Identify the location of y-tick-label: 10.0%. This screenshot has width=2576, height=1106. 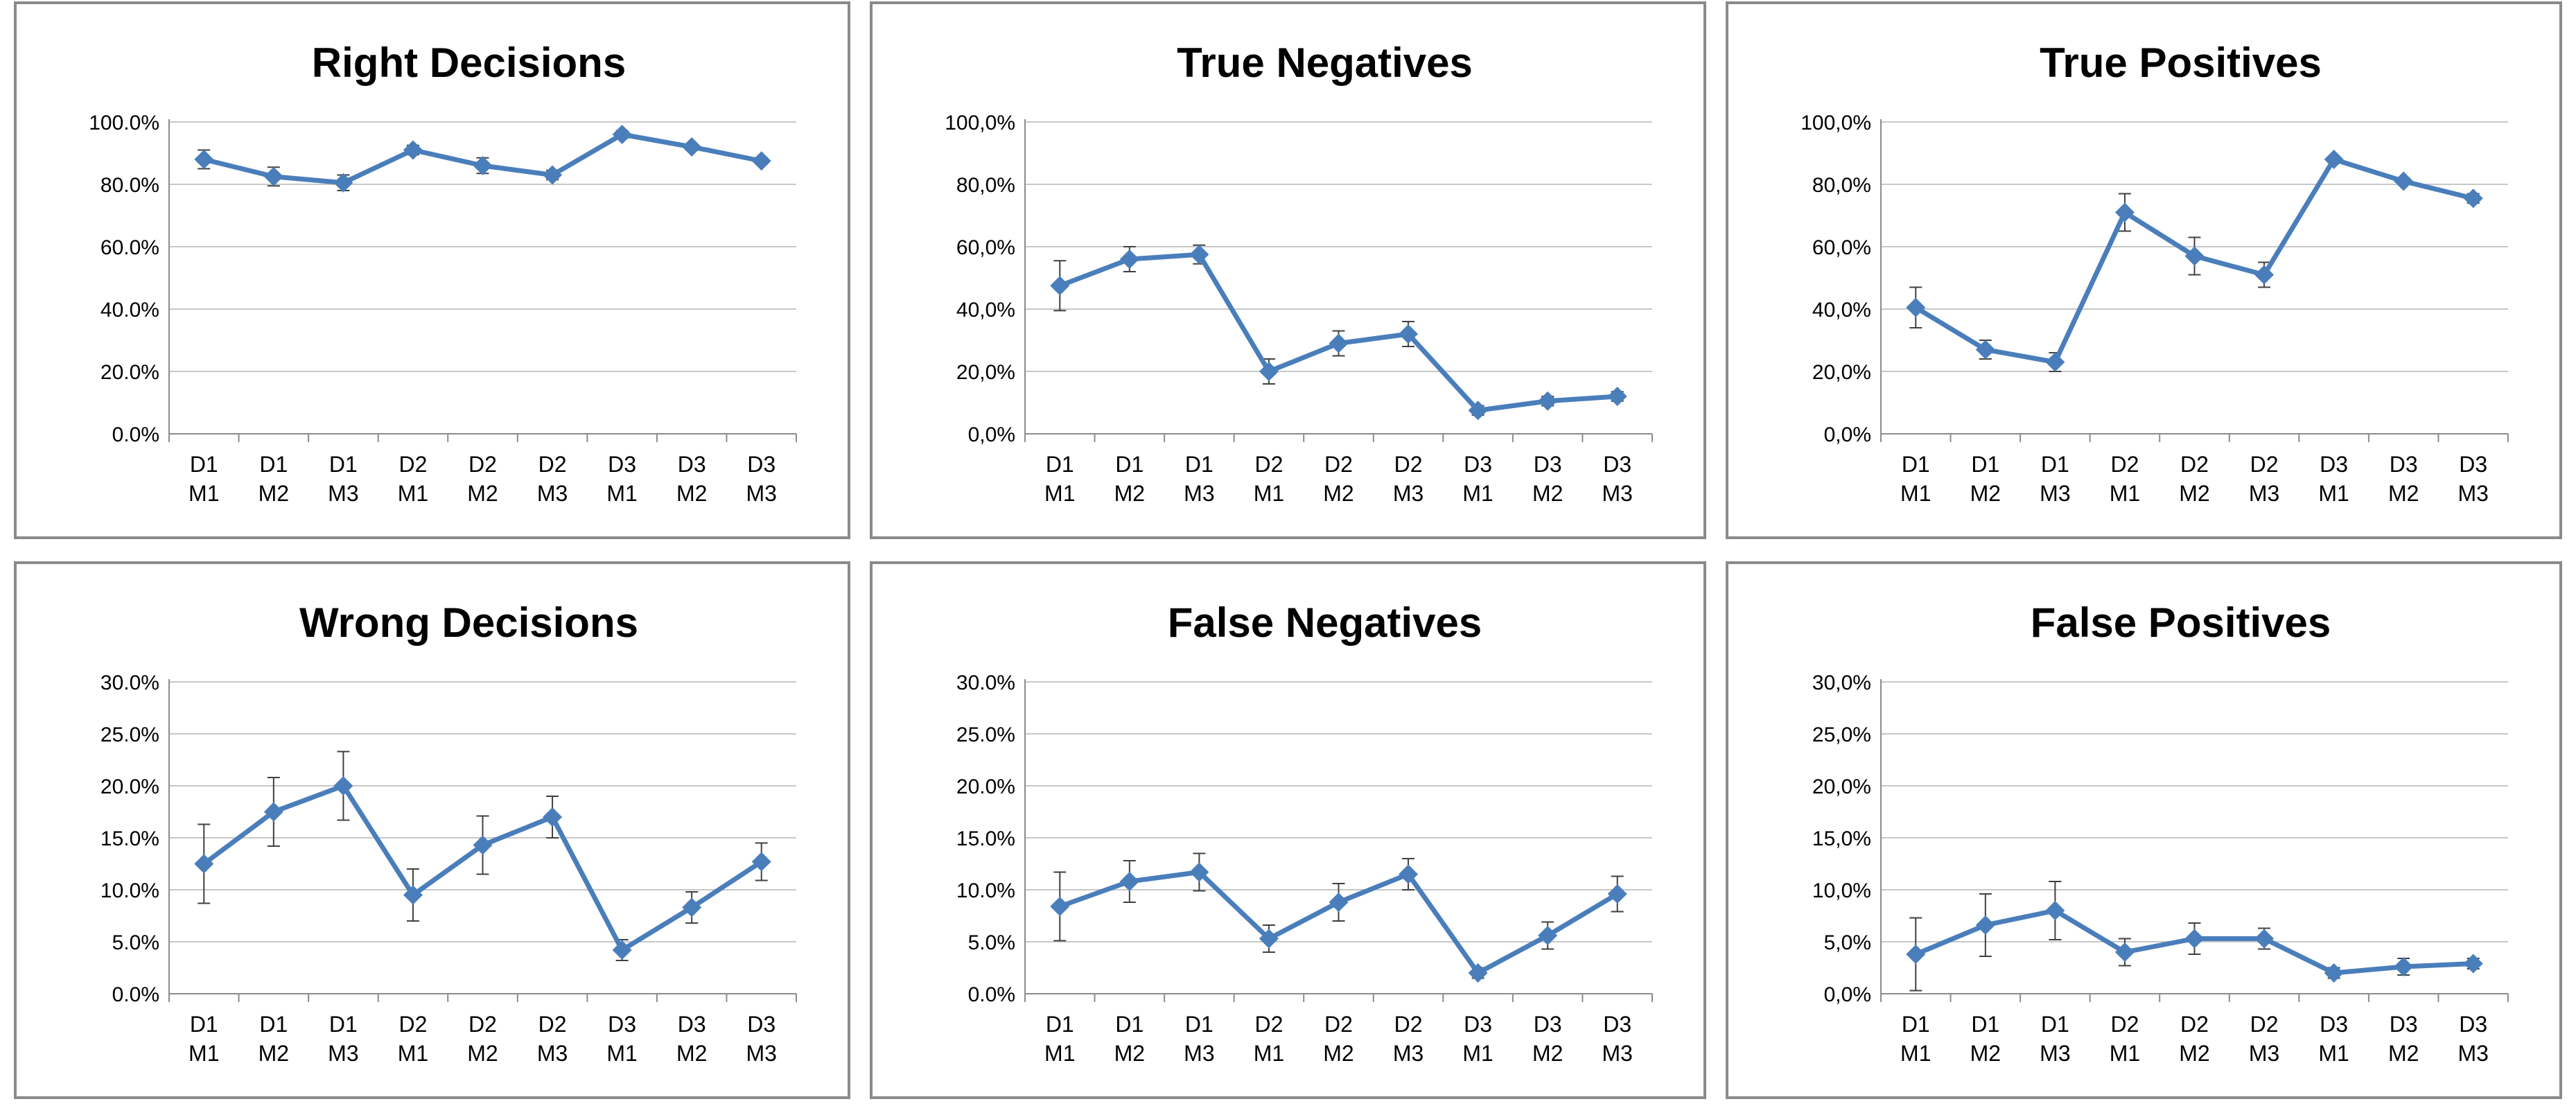
(129, 890).